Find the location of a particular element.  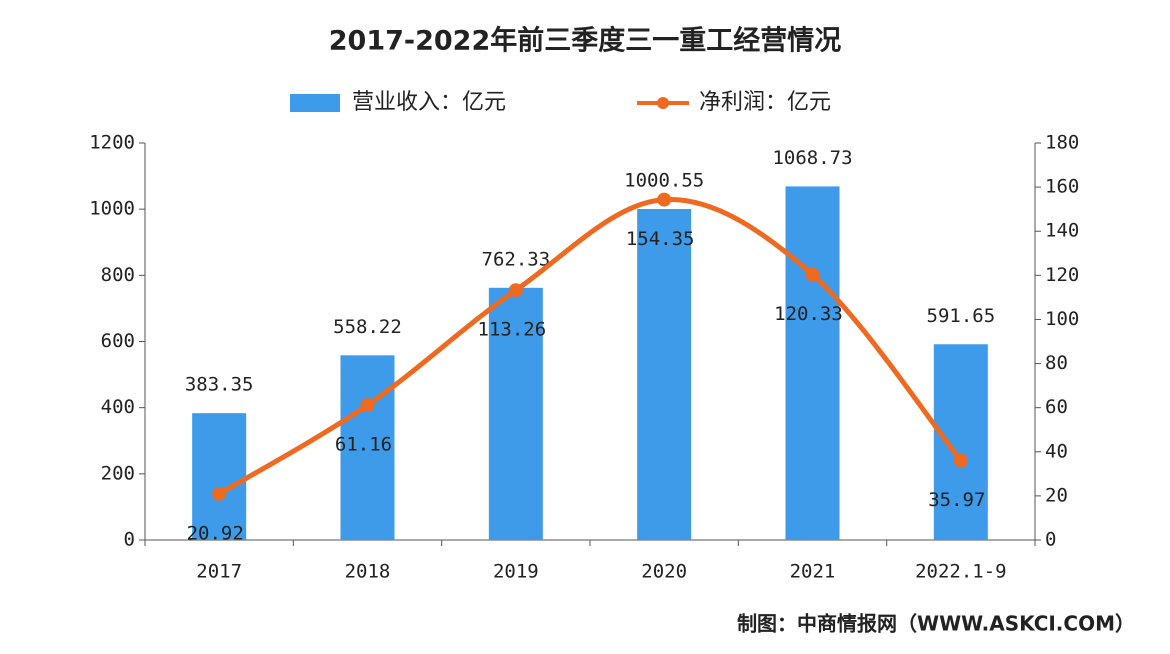

y2-tick-label: 140 is located at coordinates (1062, 231).